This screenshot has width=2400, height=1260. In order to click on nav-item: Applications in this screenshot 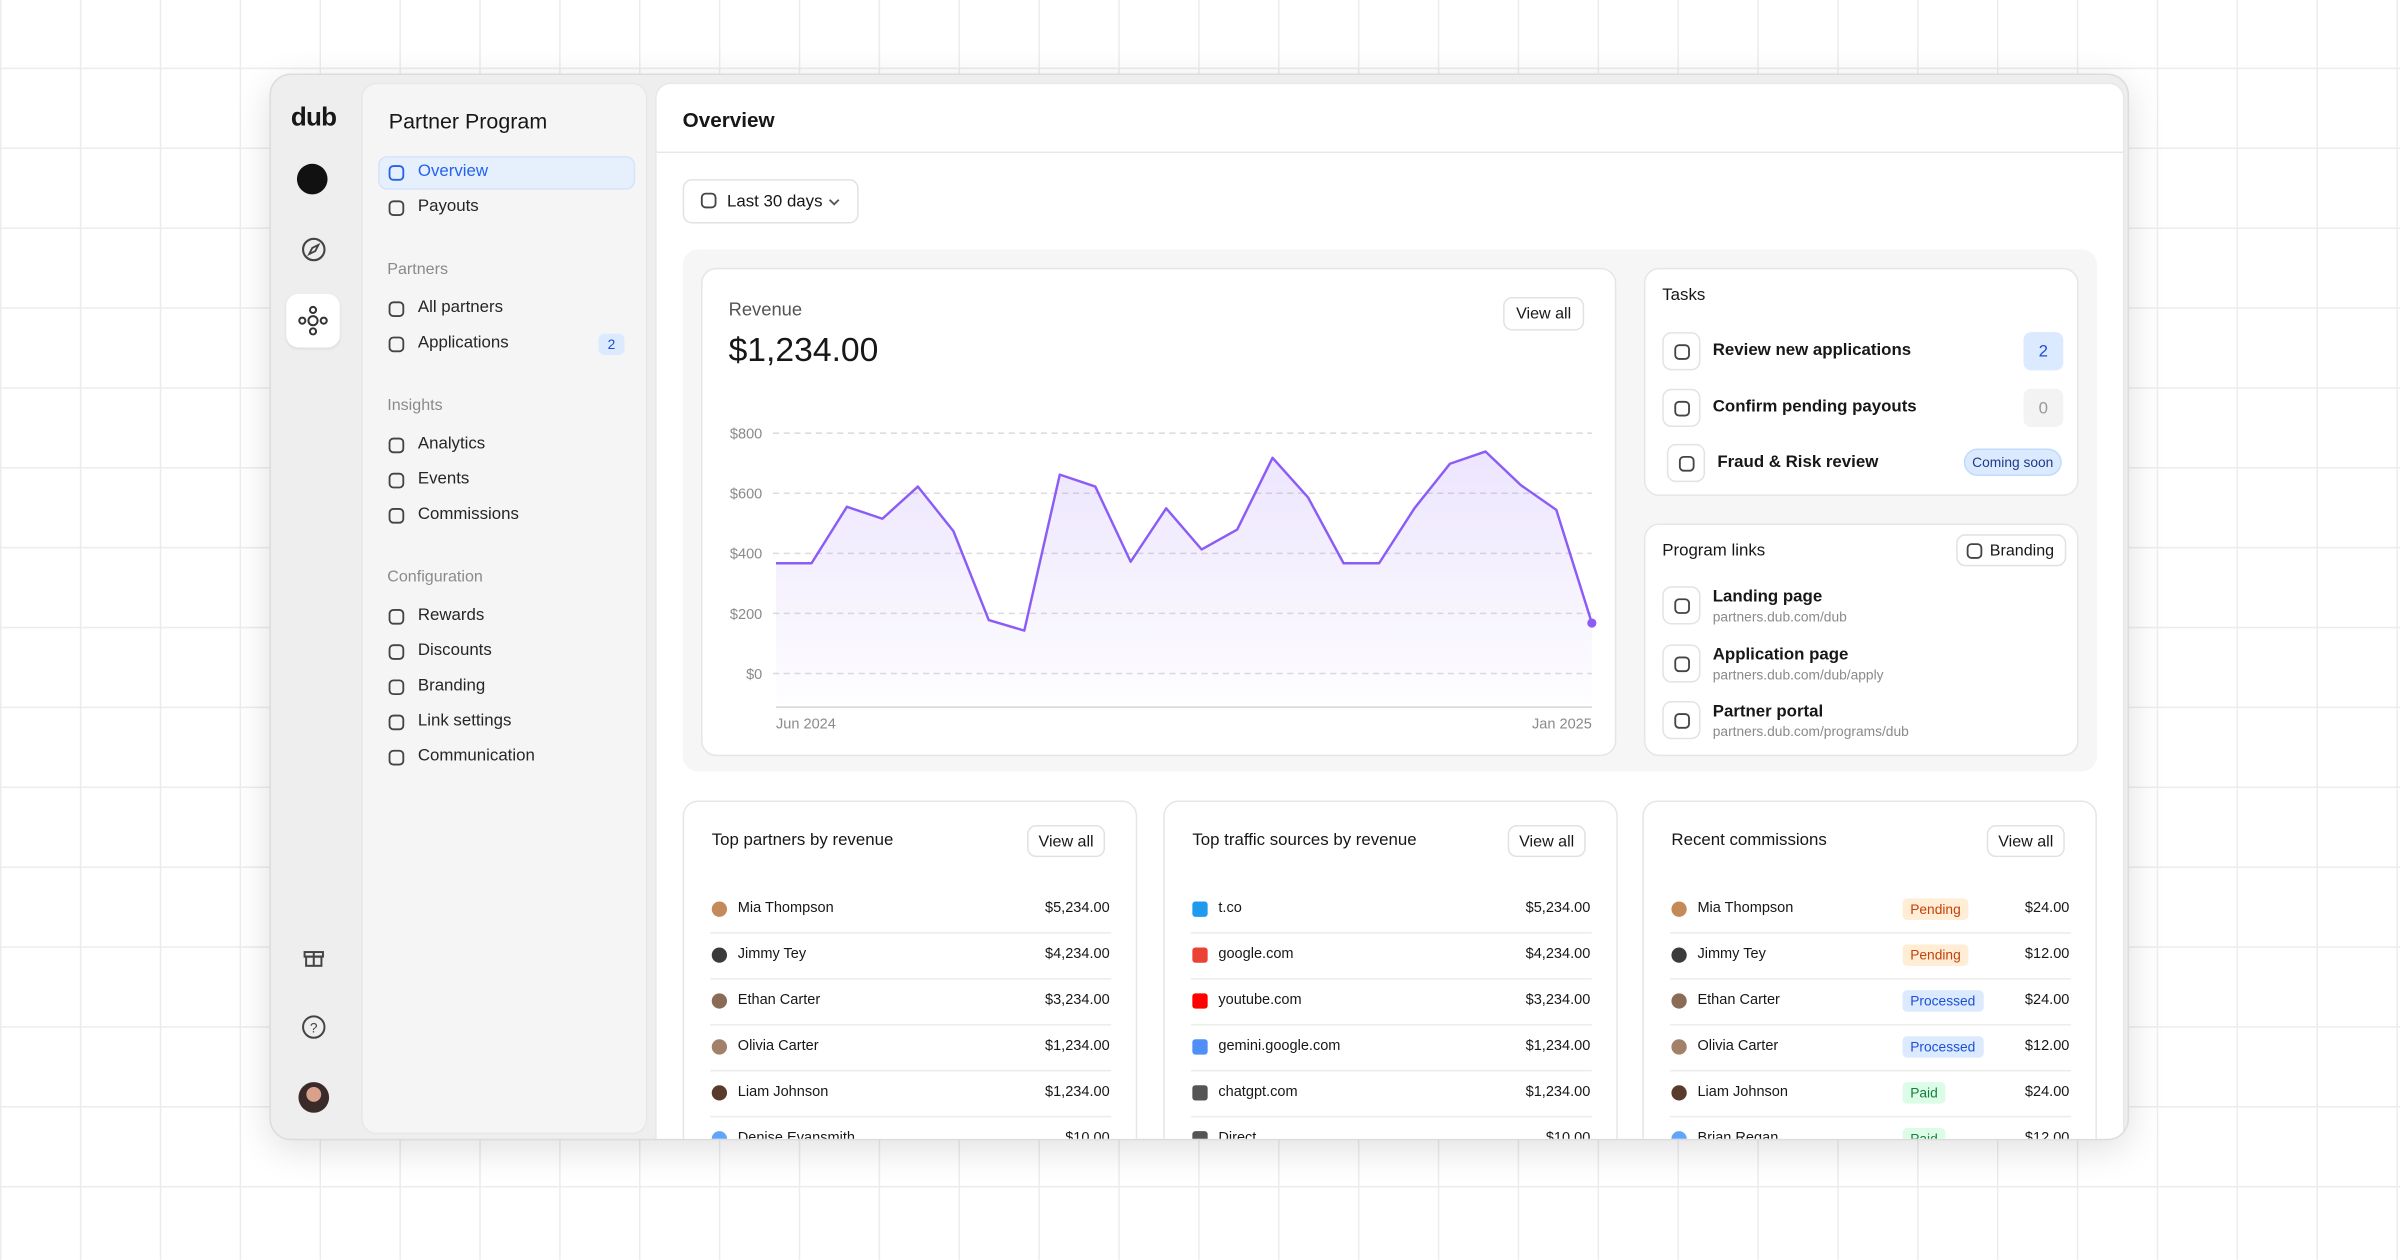, I will do `click(463, 343)`.